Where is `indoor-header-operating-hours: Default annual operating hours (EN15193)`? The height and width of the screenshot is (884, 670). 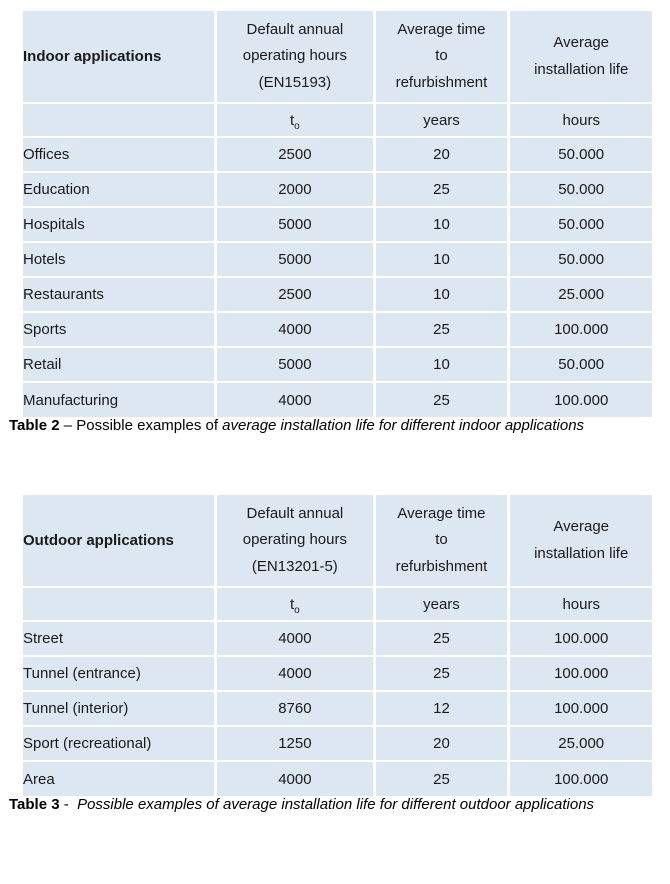
indoor-header-operating-hours: Default annual operating hours (EN15193) is located at coordinates (294, 57).